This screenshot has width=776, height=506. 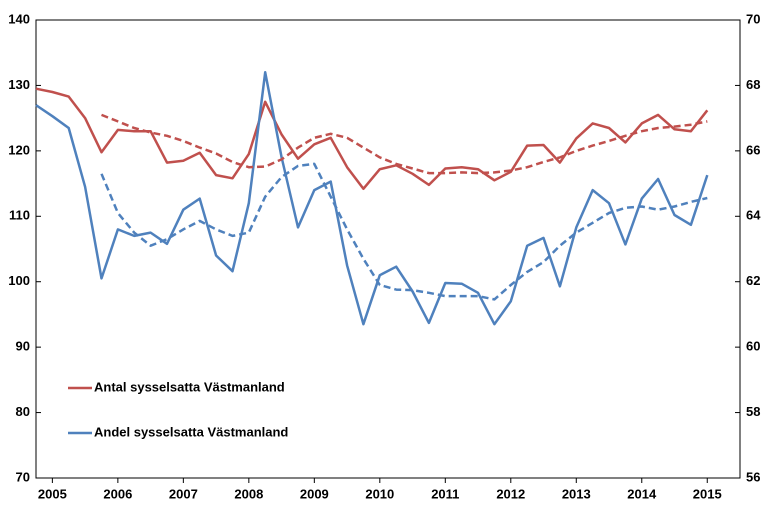 What do you see at coordinates (379, 493) in the screenshot?
I see `x-tick-label: 2010` at bounding box center [379, 493].